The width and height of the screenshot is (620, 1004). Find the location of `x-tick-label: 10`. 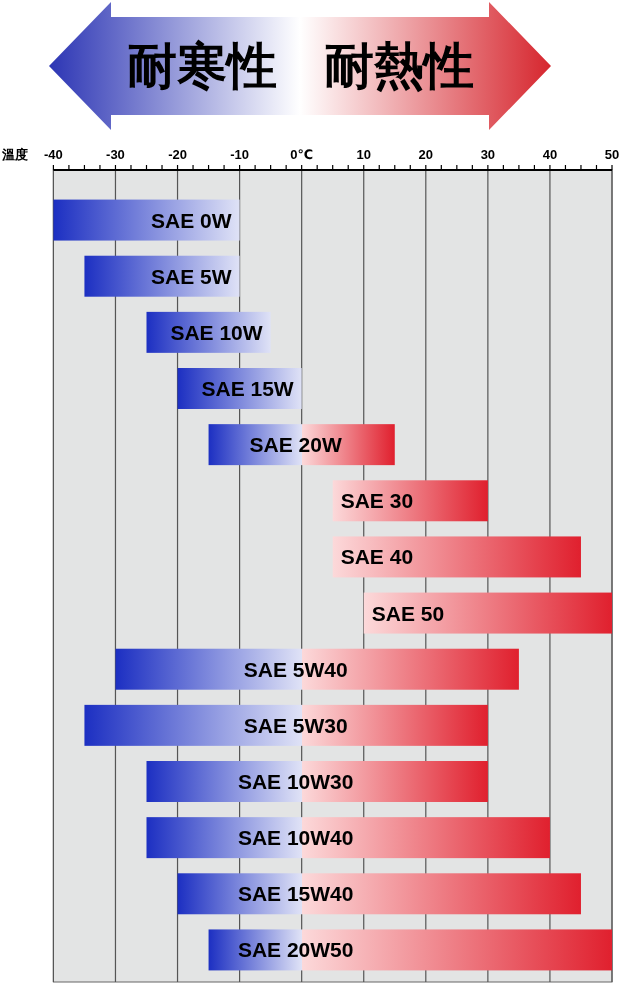

x-tick-label: 10 is located at coordinates (363, 154).